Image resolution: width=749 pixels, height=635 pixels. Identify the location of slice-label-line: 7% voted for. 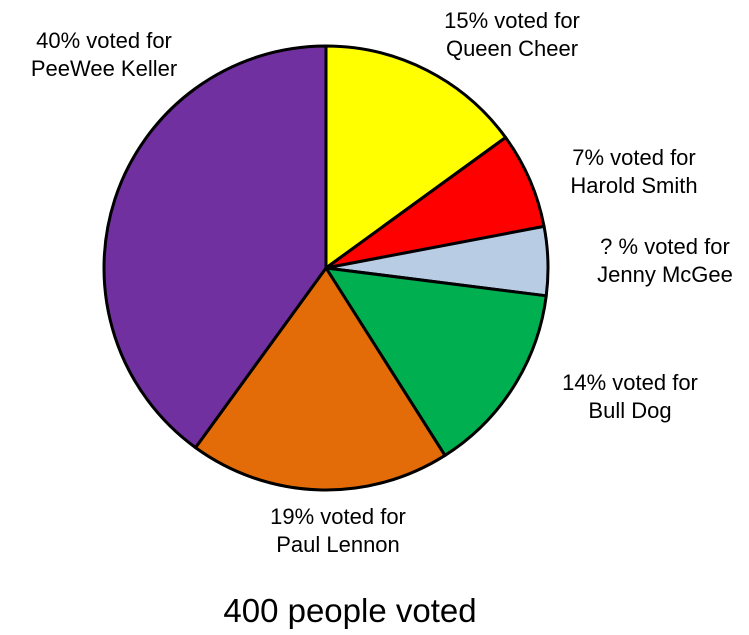
(634, 157).